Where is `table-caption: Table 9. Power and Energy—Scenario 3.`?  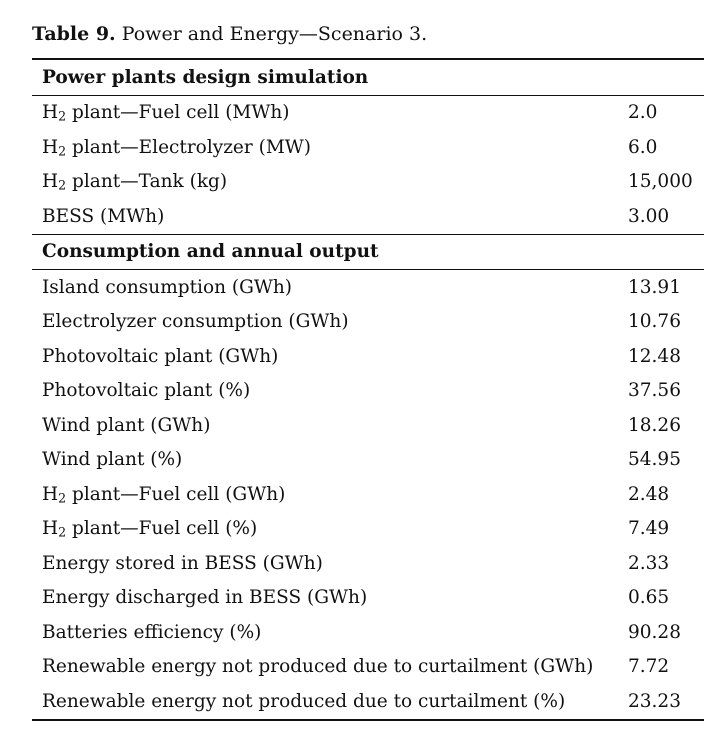 table-caption: Table 9. Power and Energy—Scenario 3. is located at coordinates (229, 34).